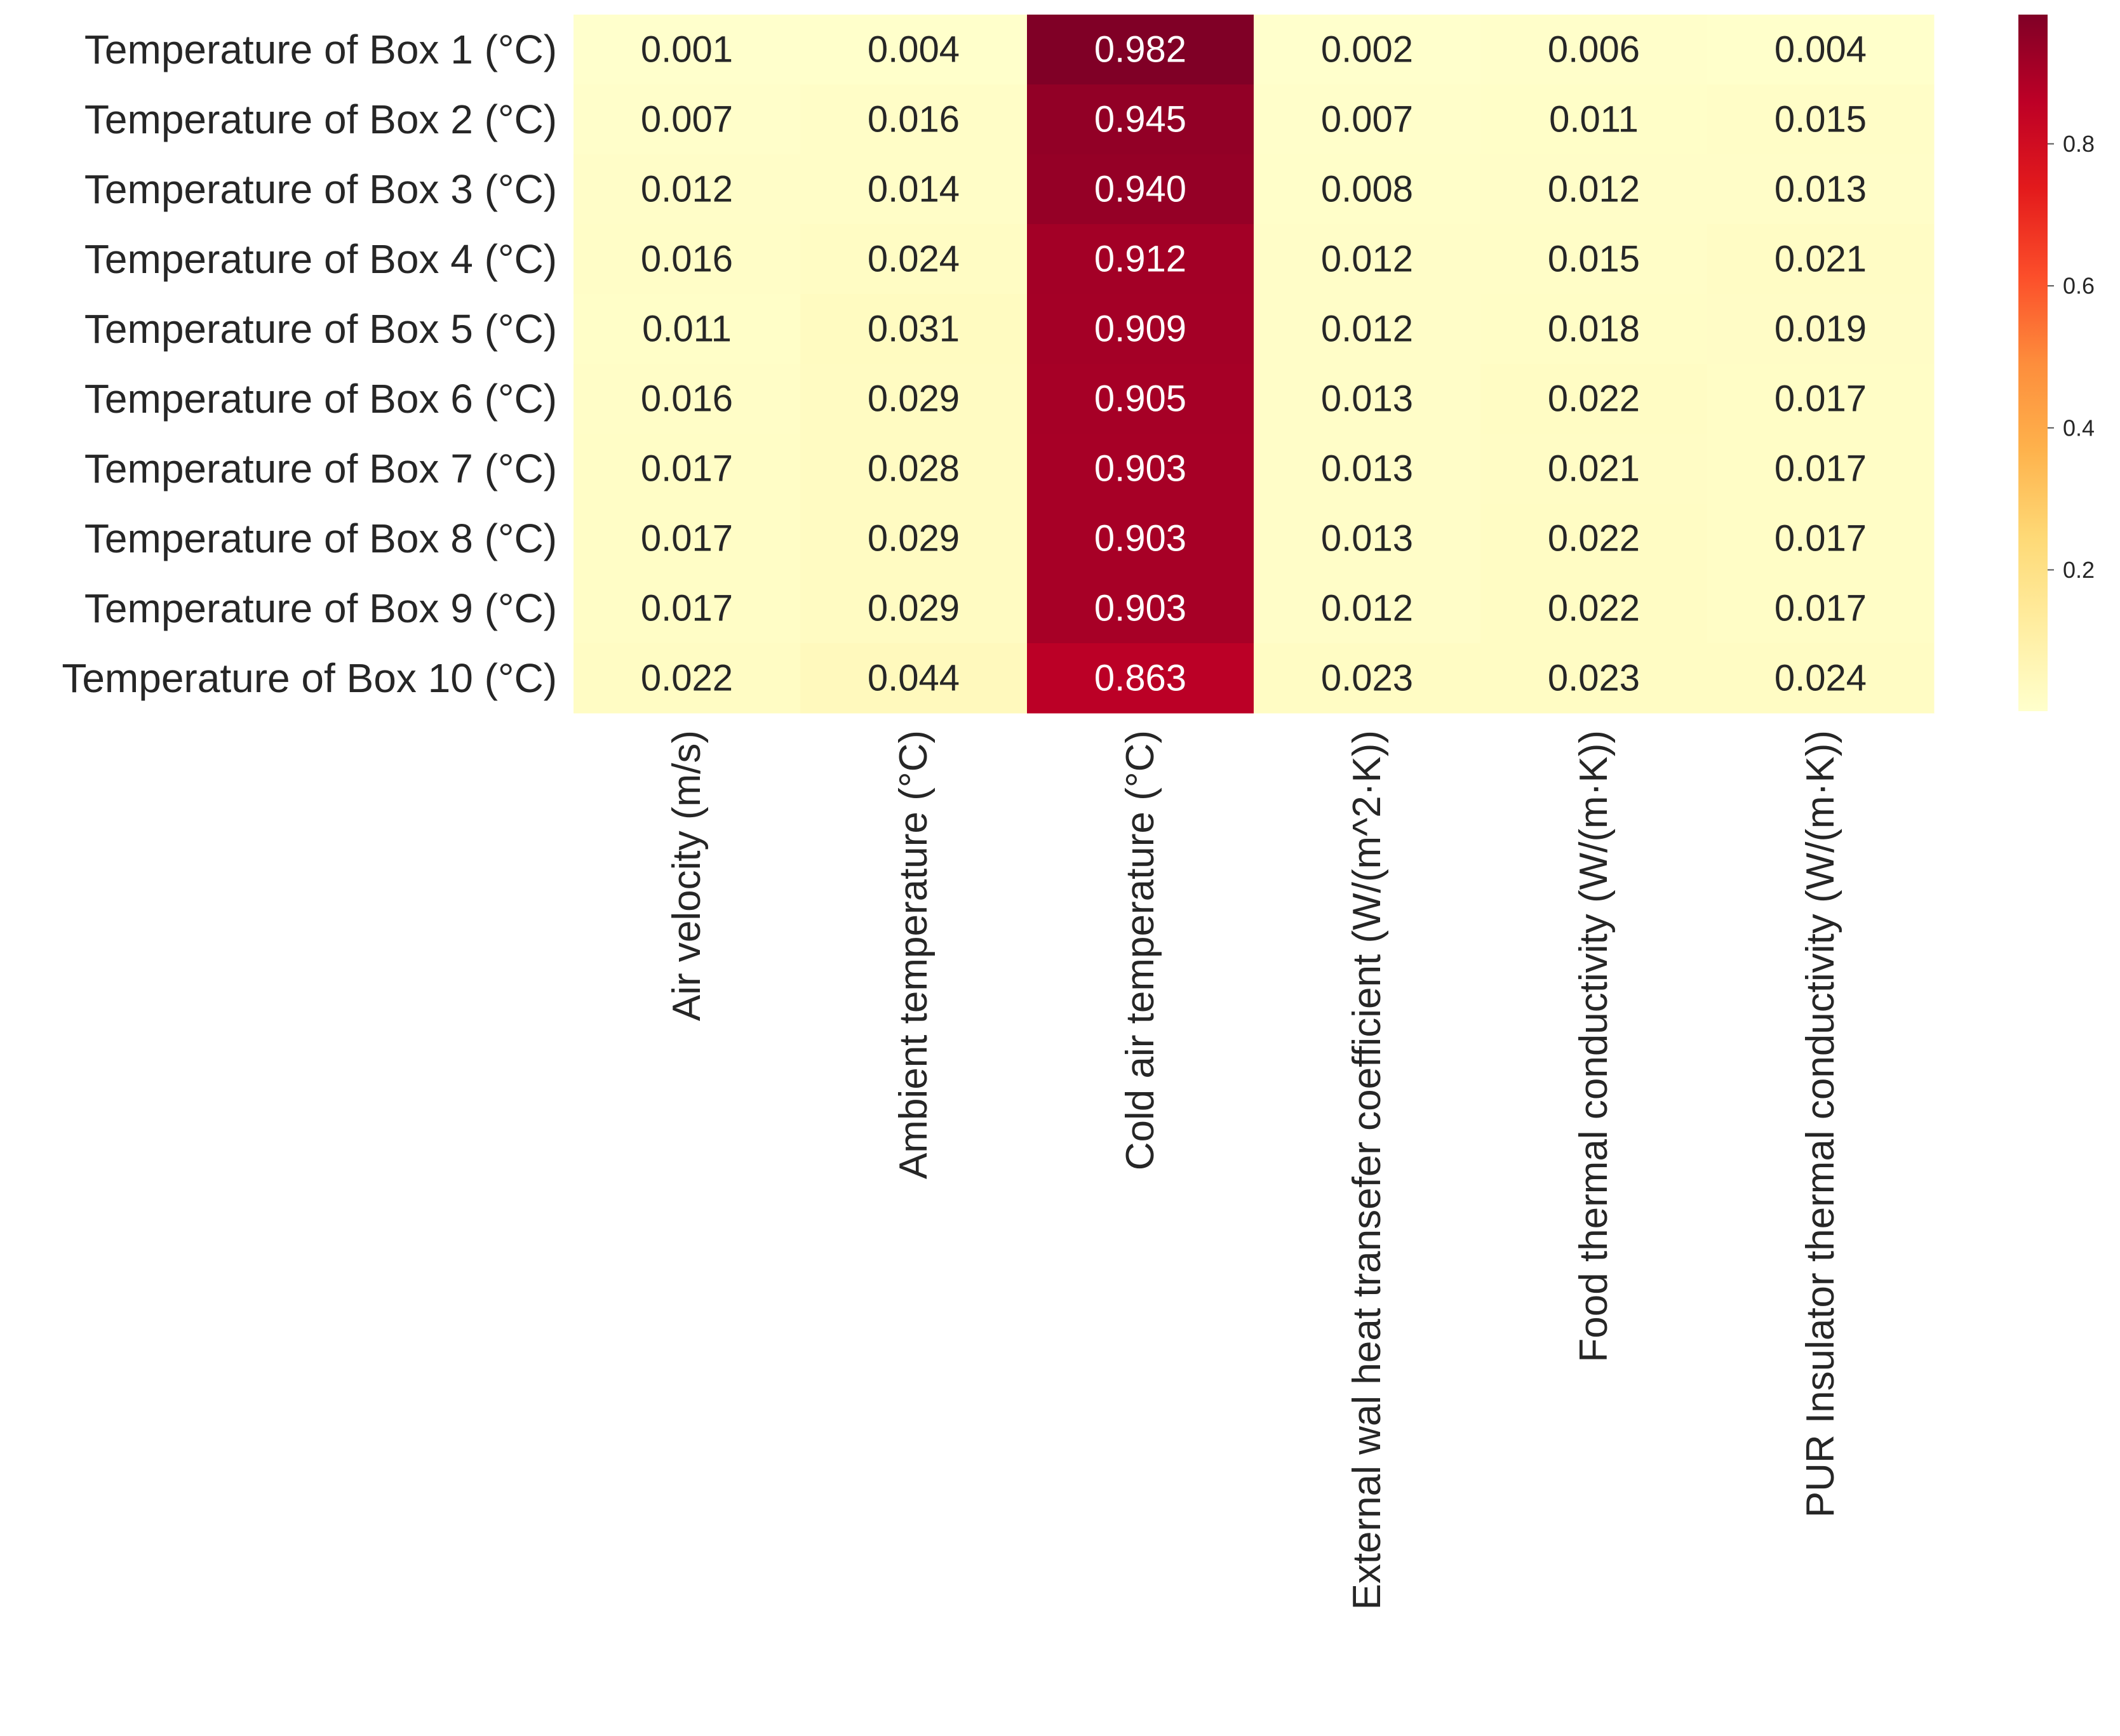 The image size is (2120, 1736). I want to click on cell-value-label: 0.940, so click(1140, 189).